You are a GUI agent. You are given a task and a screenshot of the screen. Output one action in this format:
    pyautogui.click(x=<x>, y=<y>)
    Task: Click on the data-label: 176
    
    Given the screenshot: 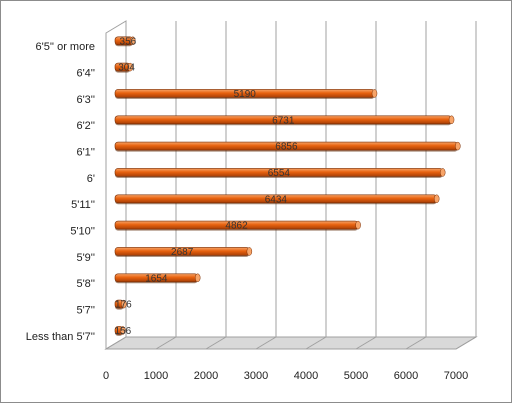 What is the action you would take?
    pyautogui.click(x=123, y=305)
    